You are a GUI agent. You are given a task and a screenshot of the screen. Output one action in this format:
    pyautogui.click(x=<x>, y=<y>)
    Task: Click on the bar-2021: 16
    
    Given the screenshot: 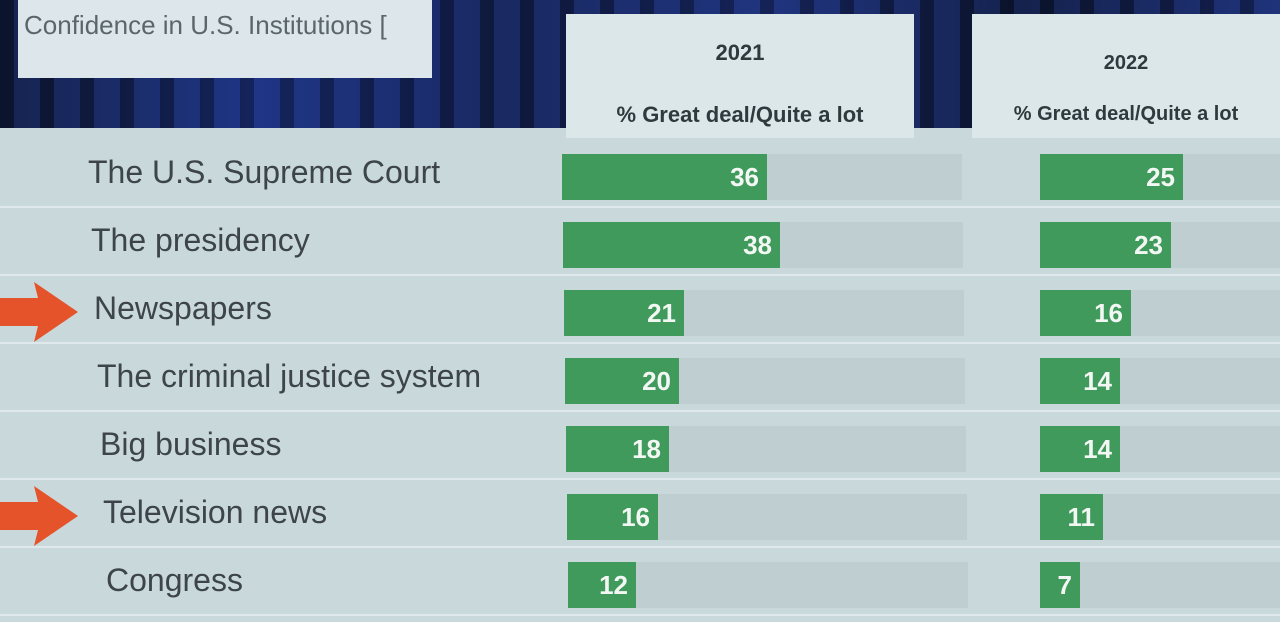 What is the action you would take?
    pyautogui.click(x=612, y=517)
    